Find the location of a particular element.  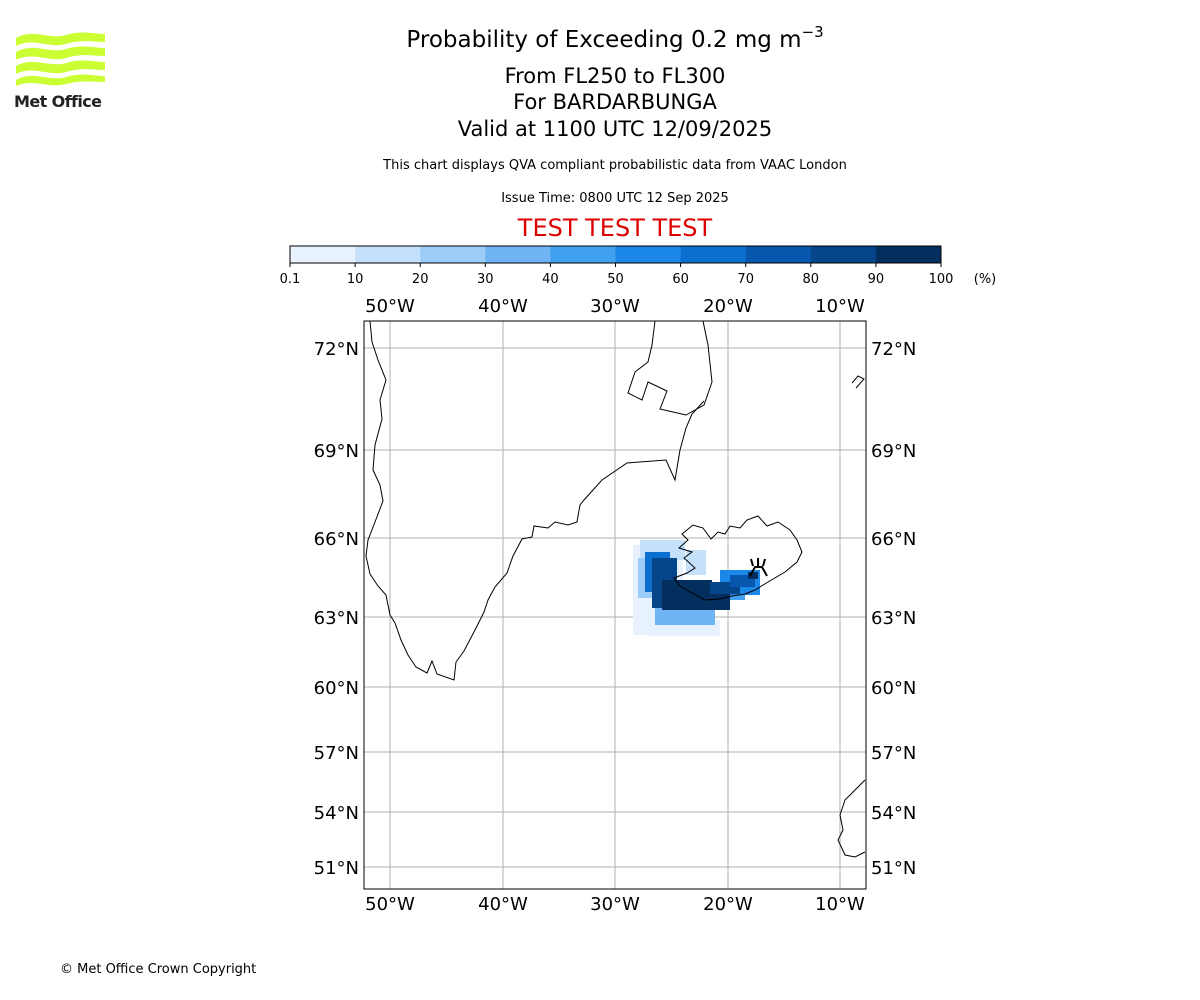

colorbar-tick-label-4: 40 is located at coordinates (550, 279).